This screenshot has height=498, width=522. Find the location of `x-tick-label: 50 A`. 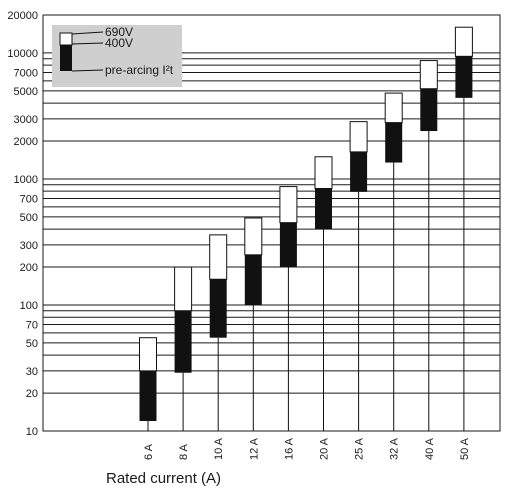

x-tick-label: 50 A is located at coordinates (465, 448).